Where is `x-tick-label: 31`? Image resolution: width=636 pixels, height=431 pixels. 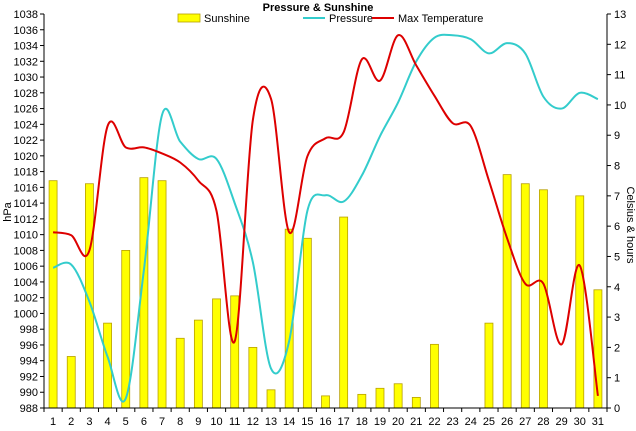
x-tick-label: 31 is located at coordinates (598, 422).